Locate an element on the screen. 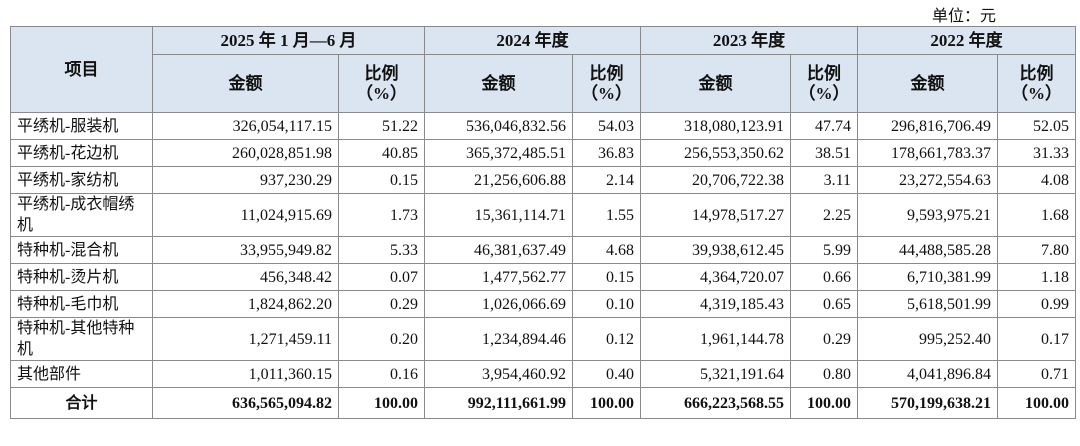  cell: 44,488,585.28 is located at coordinates (927, 250).